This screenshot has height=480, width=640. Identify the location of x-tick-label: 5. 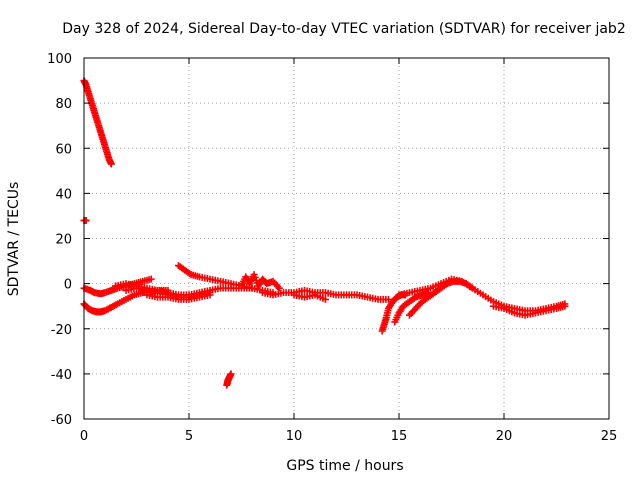
(189, 436).